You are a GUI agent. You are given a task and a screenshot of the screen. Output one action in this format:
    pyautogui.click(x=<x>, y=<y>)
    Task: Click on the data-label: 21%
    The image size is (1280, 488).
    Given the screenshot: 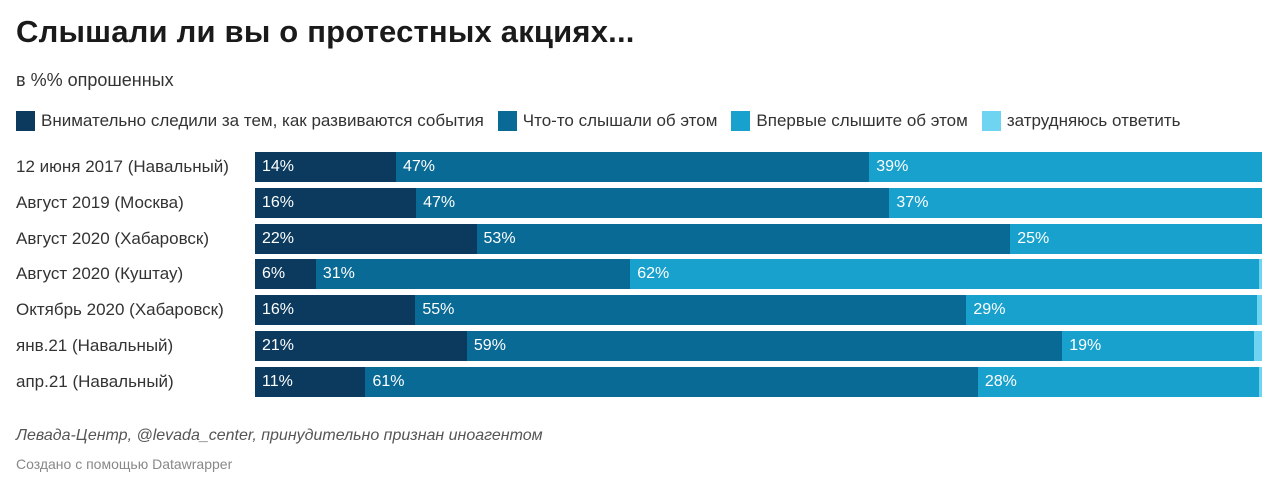 What is the action you would take?
    pyautogui.click(x=278, y=345)
    